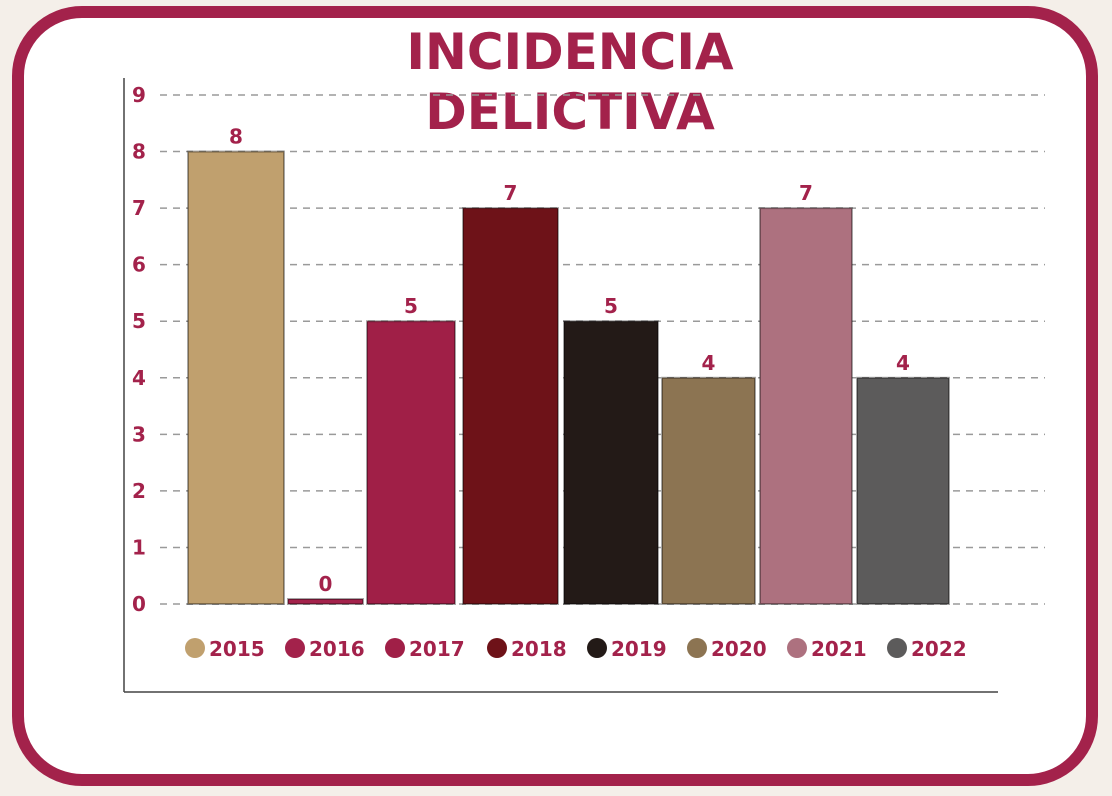 Image resolution: width=1112 pixels, height=796 pixels. Describe the element at coordinates (195, 648) in the screenshot. I see `legend-marker-2015` at that location.